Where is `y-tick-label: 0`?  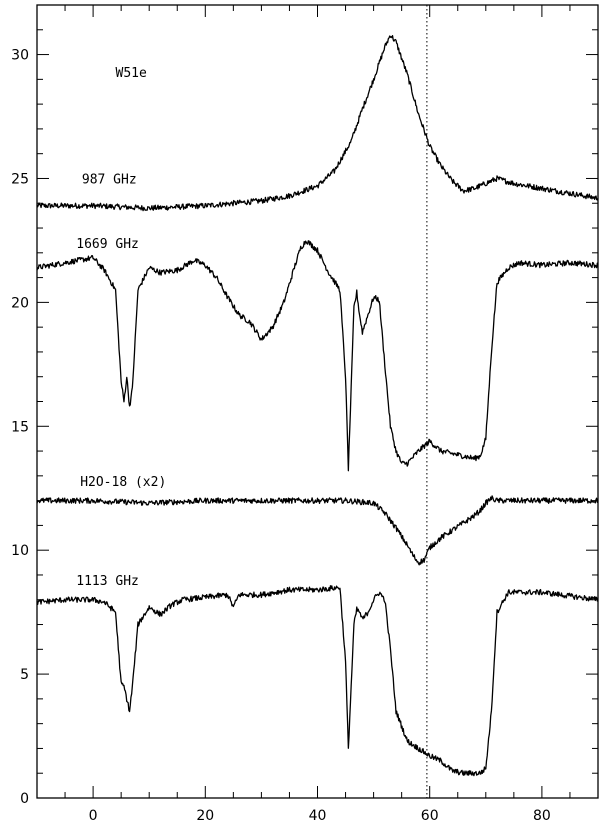
y-tick-label: 0 is located at coordinates (24, 799).